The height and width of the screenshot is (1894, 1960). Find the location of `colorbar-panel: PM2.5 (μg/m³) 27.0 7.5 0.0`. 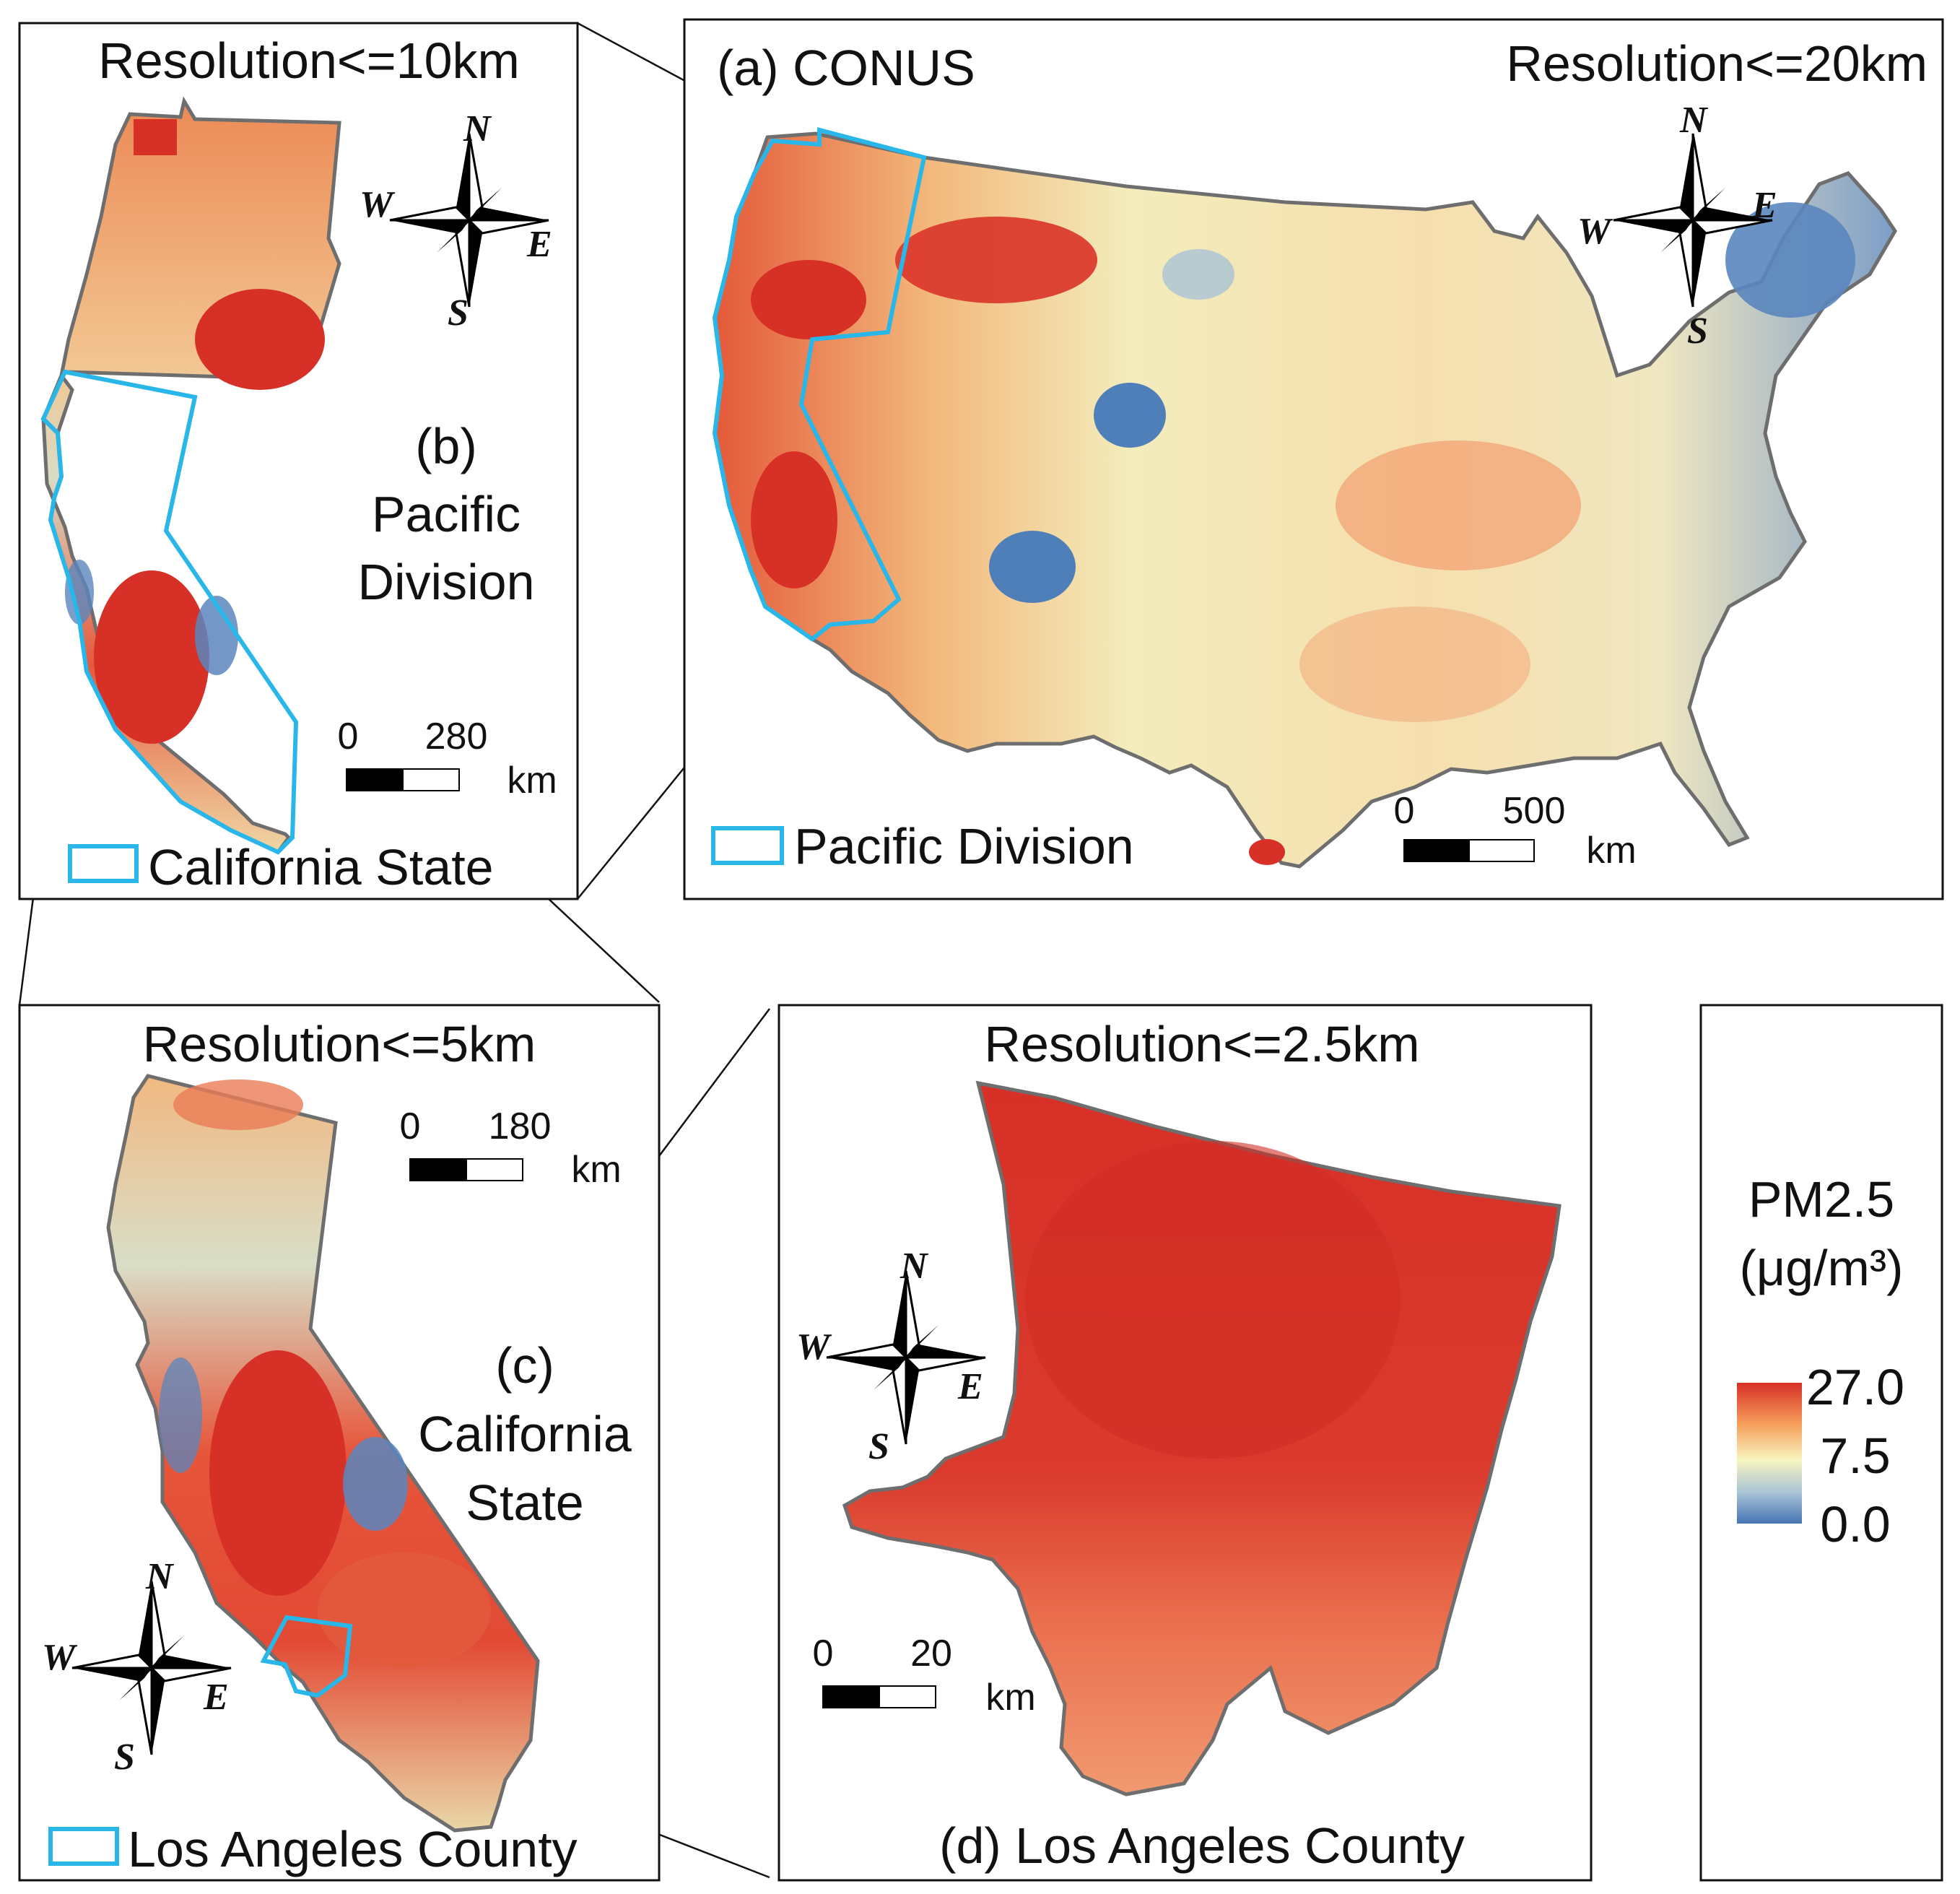

colorbar-panel: PM2.5 (μg/m³) 27.0 7.5 0.0 is located at coordinates (1821, 1443).